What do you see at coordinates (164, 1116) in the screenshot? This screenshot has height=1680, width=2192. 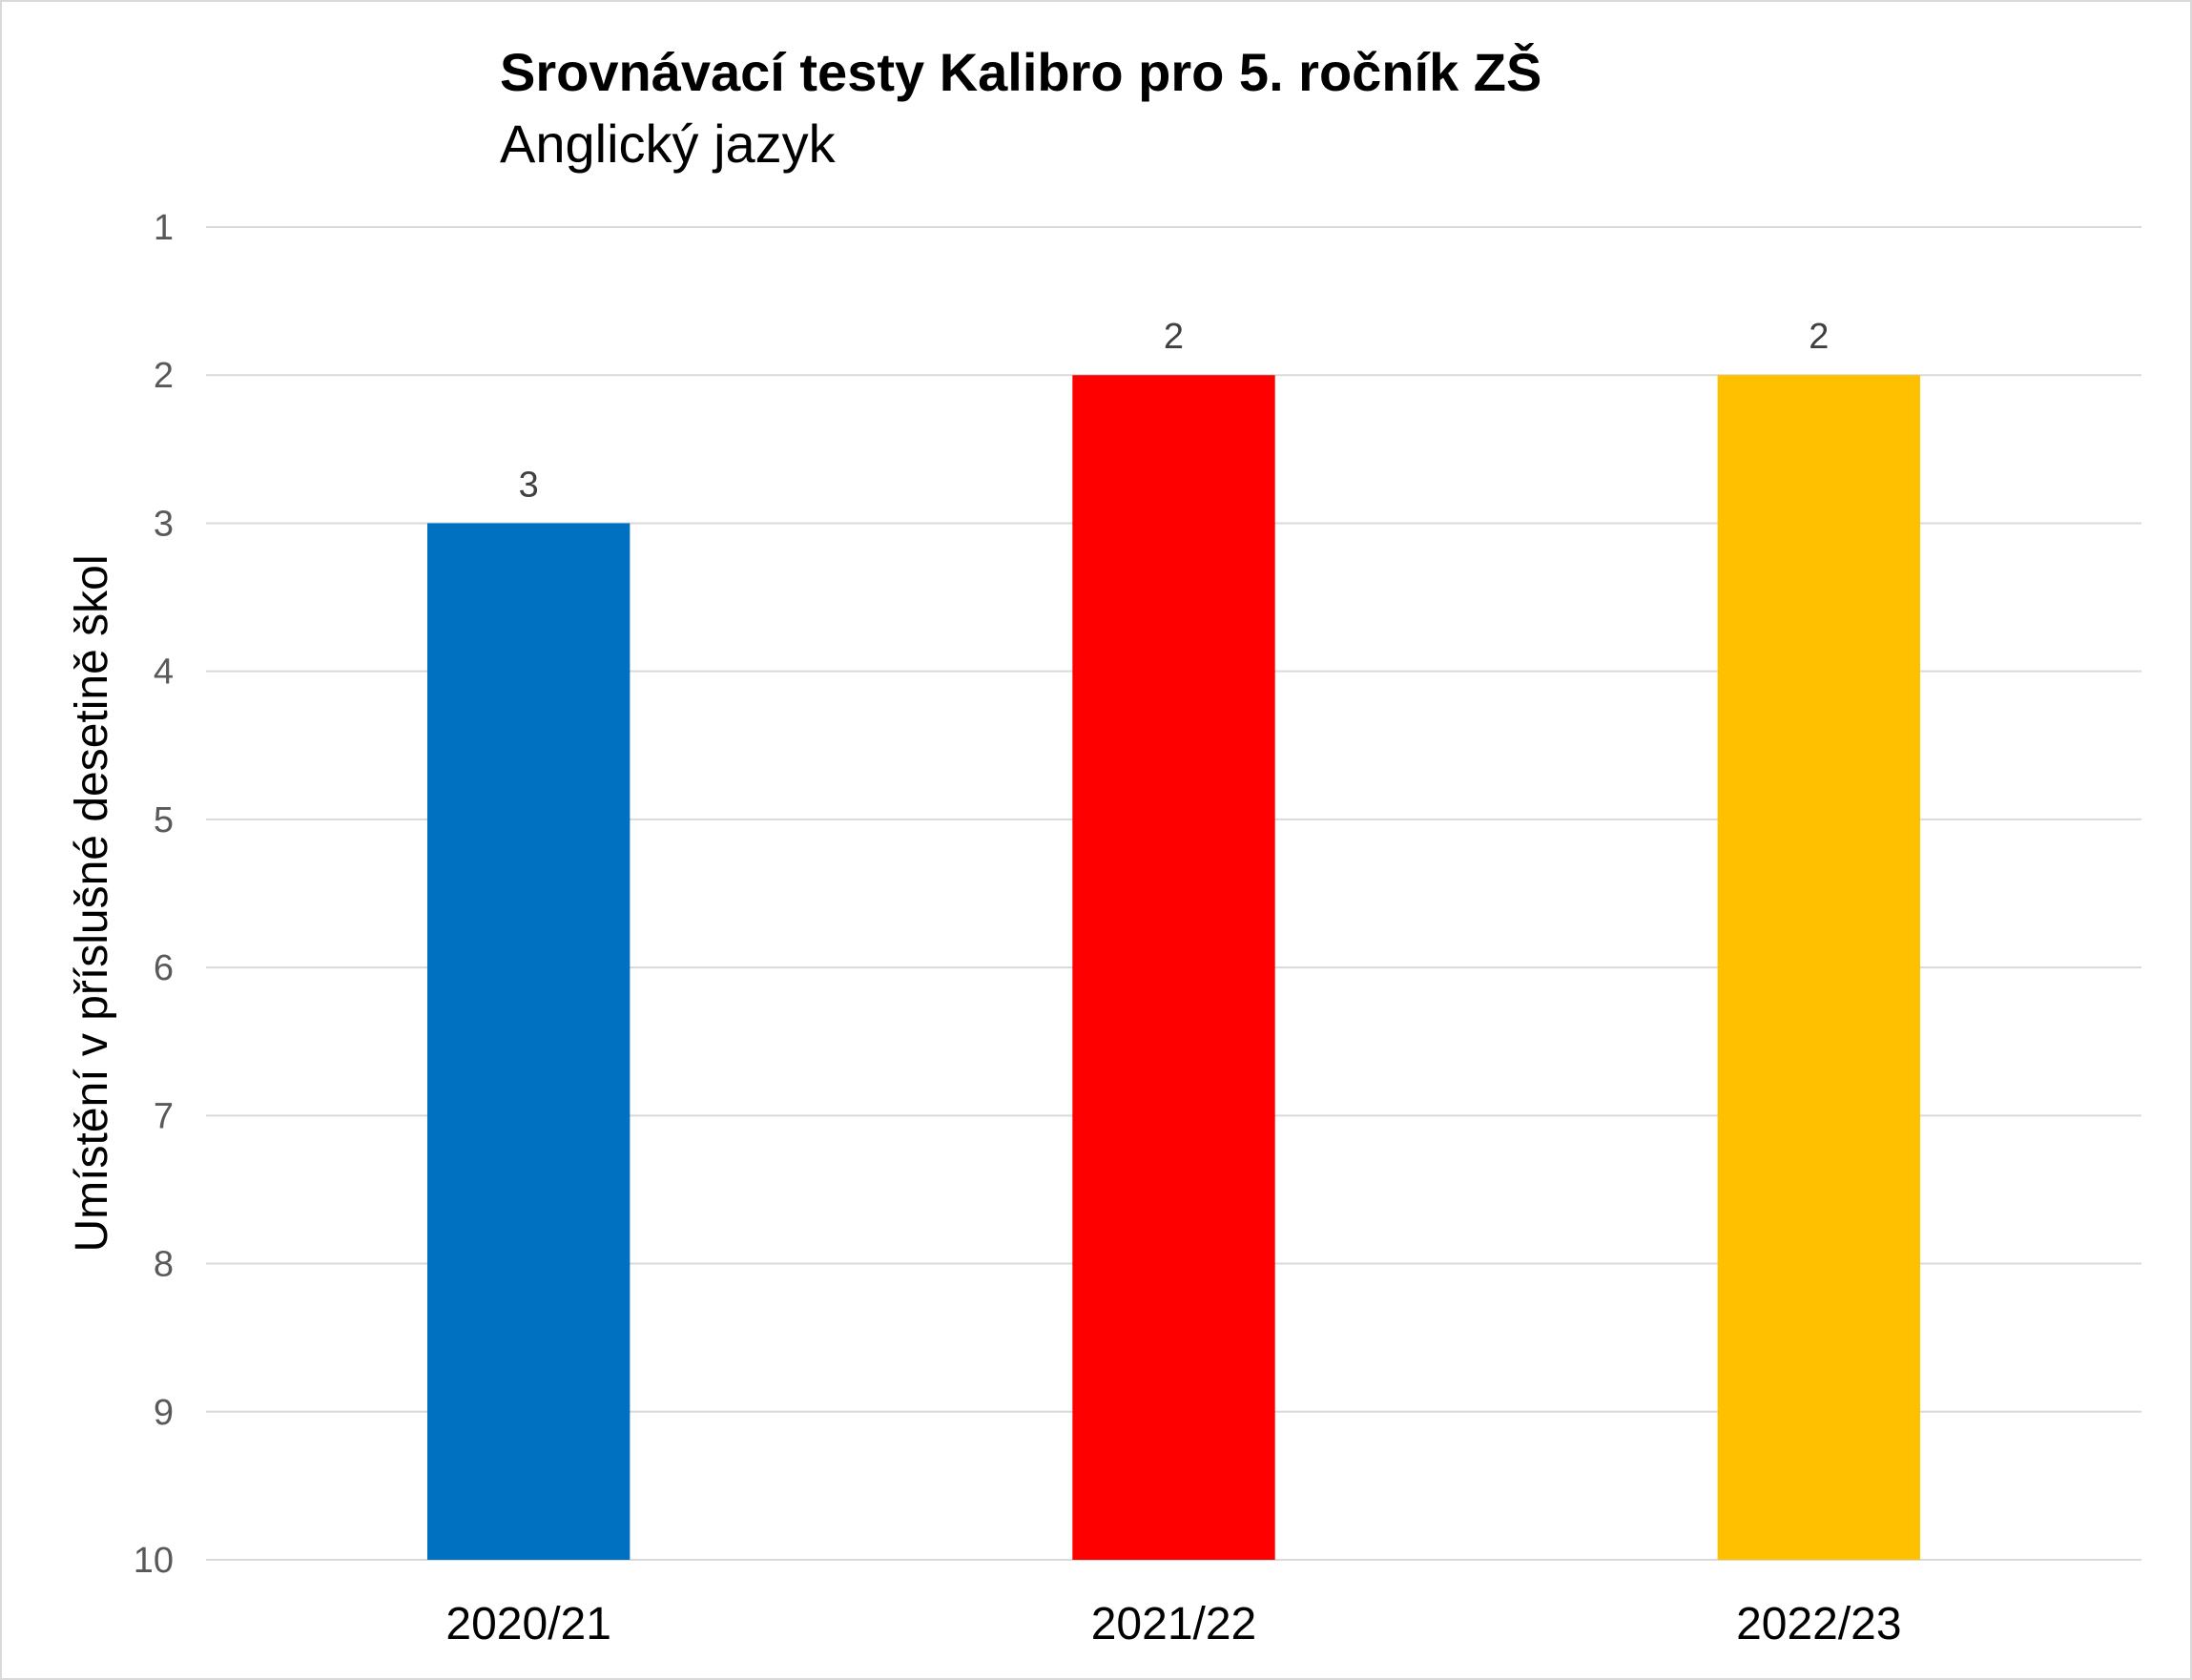 I see `y-tick-label: 7` at bounding box center [164, 1116].